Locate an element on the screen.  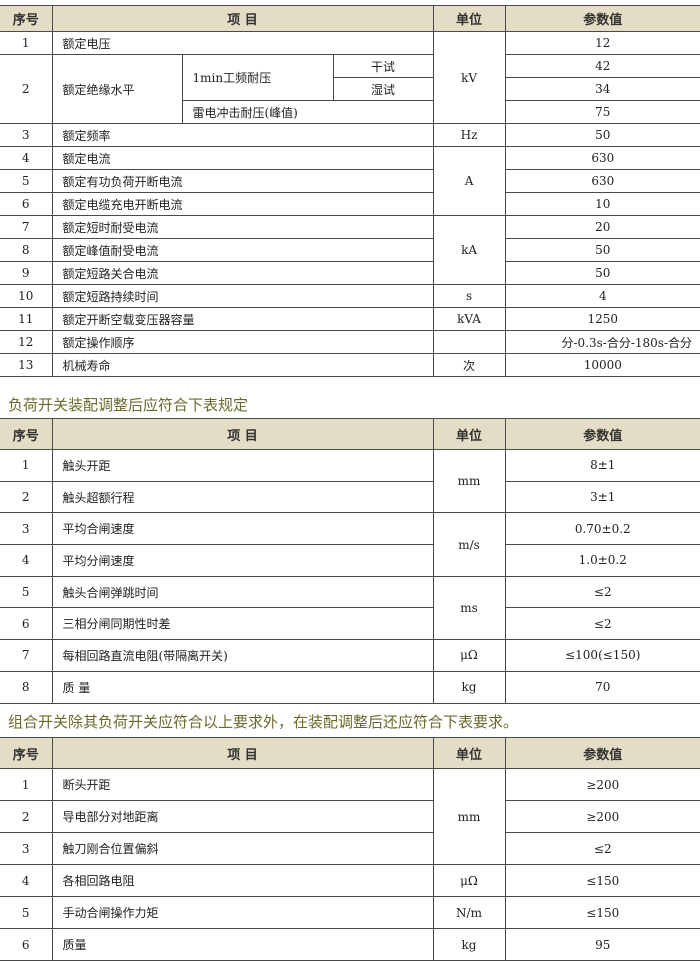
row-item: 平均分闸速度 is located at coordinates (242, 560).